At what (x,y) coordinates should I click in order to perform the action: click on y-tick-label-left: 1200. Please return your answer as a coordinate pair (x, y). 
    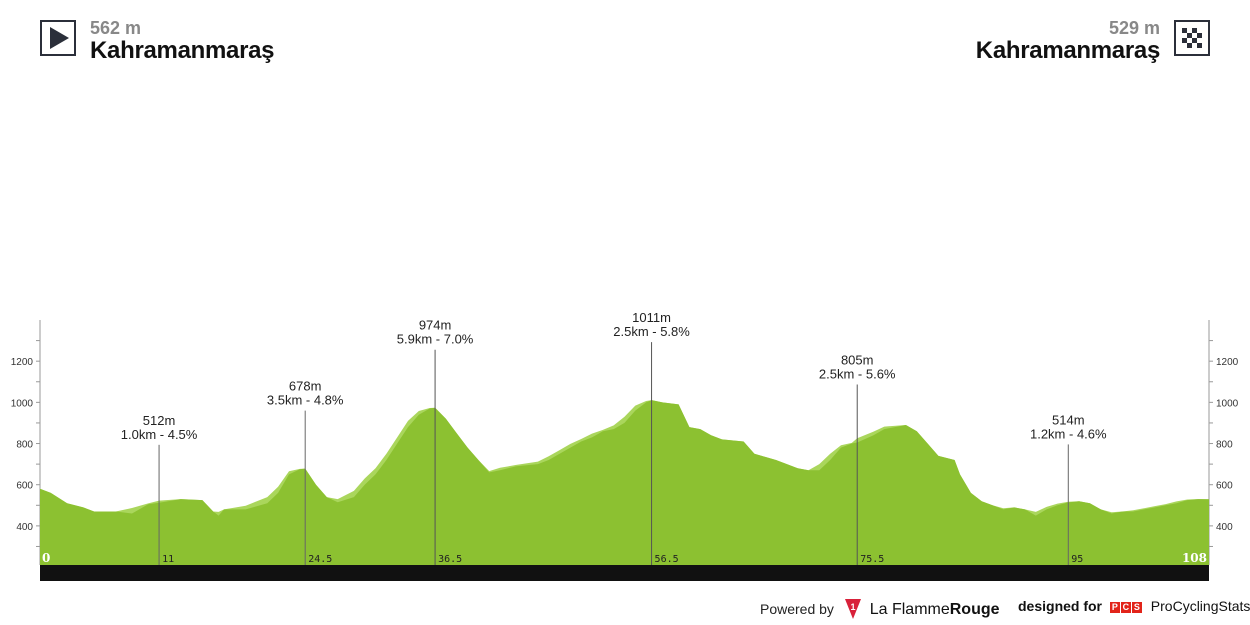
    Looking at the image, I should click on (22, 362).